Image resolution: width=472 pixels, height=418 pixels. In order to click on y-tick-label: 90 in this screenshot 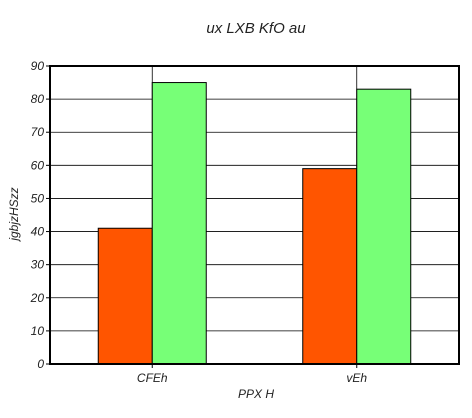, I will do `click(38, 66)`.